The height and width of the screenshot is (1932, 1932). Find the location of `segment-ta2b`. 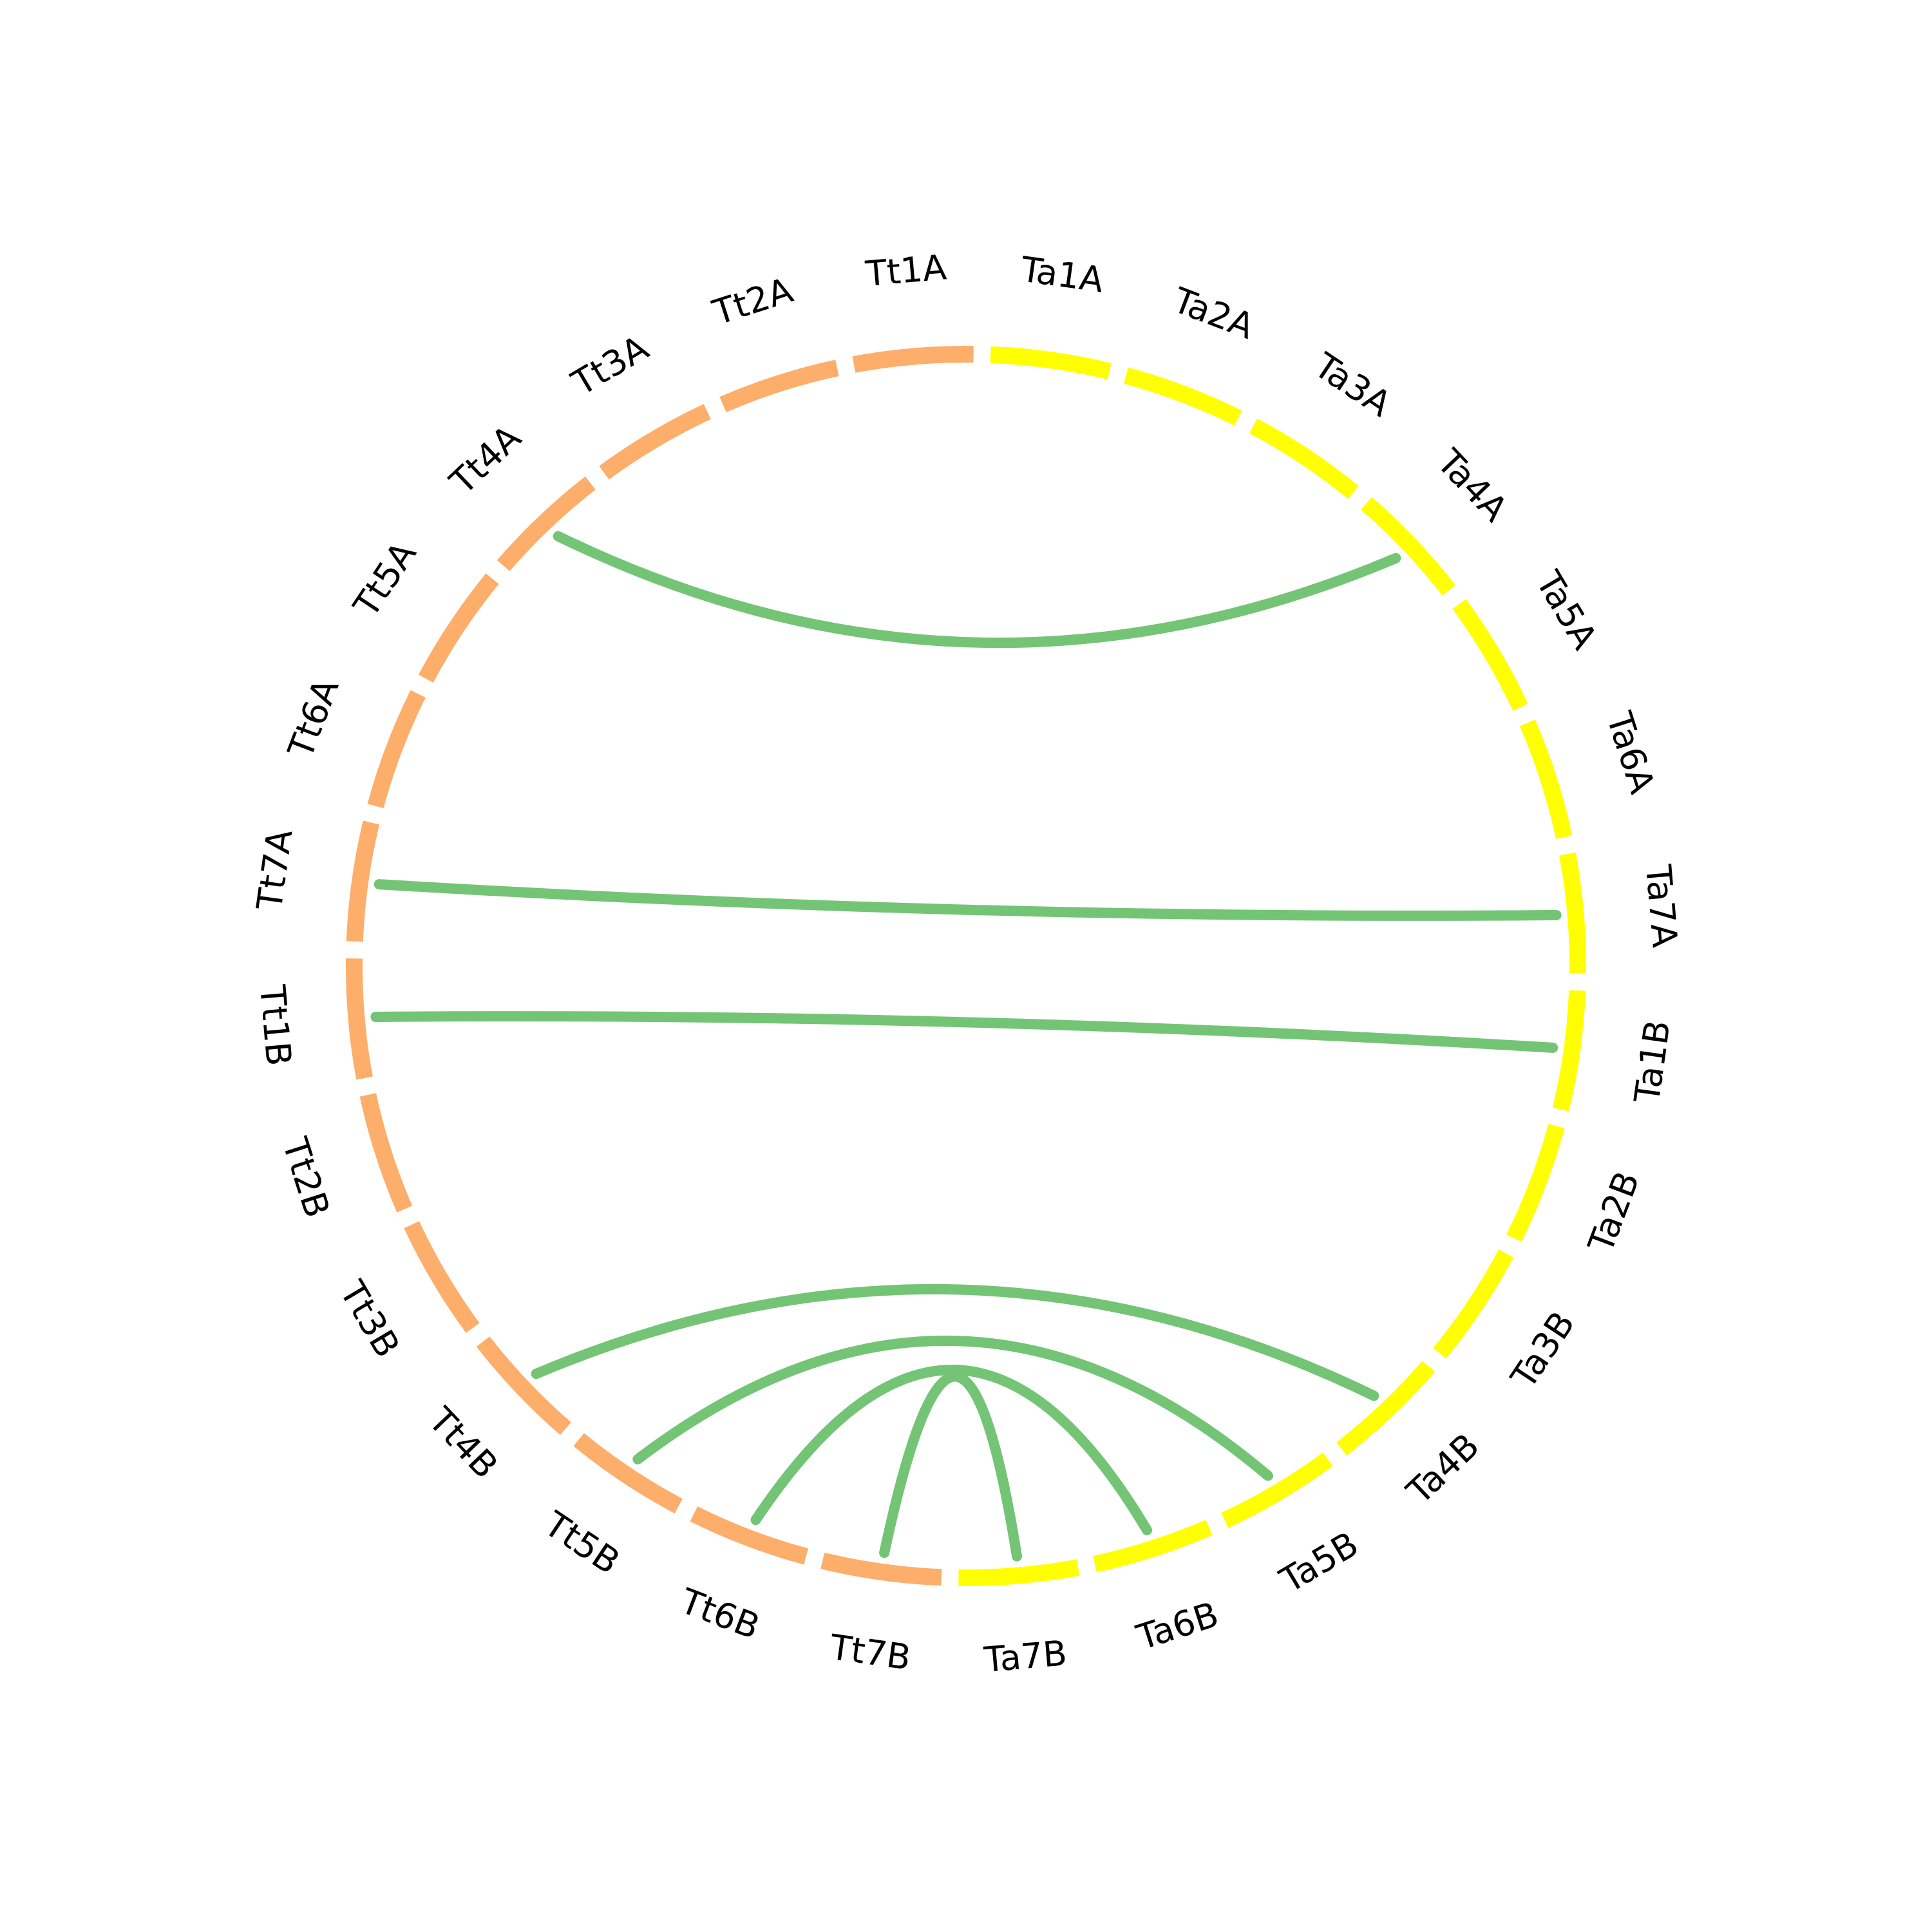

segment-ta2b is located at coordinates (1535, 1182).